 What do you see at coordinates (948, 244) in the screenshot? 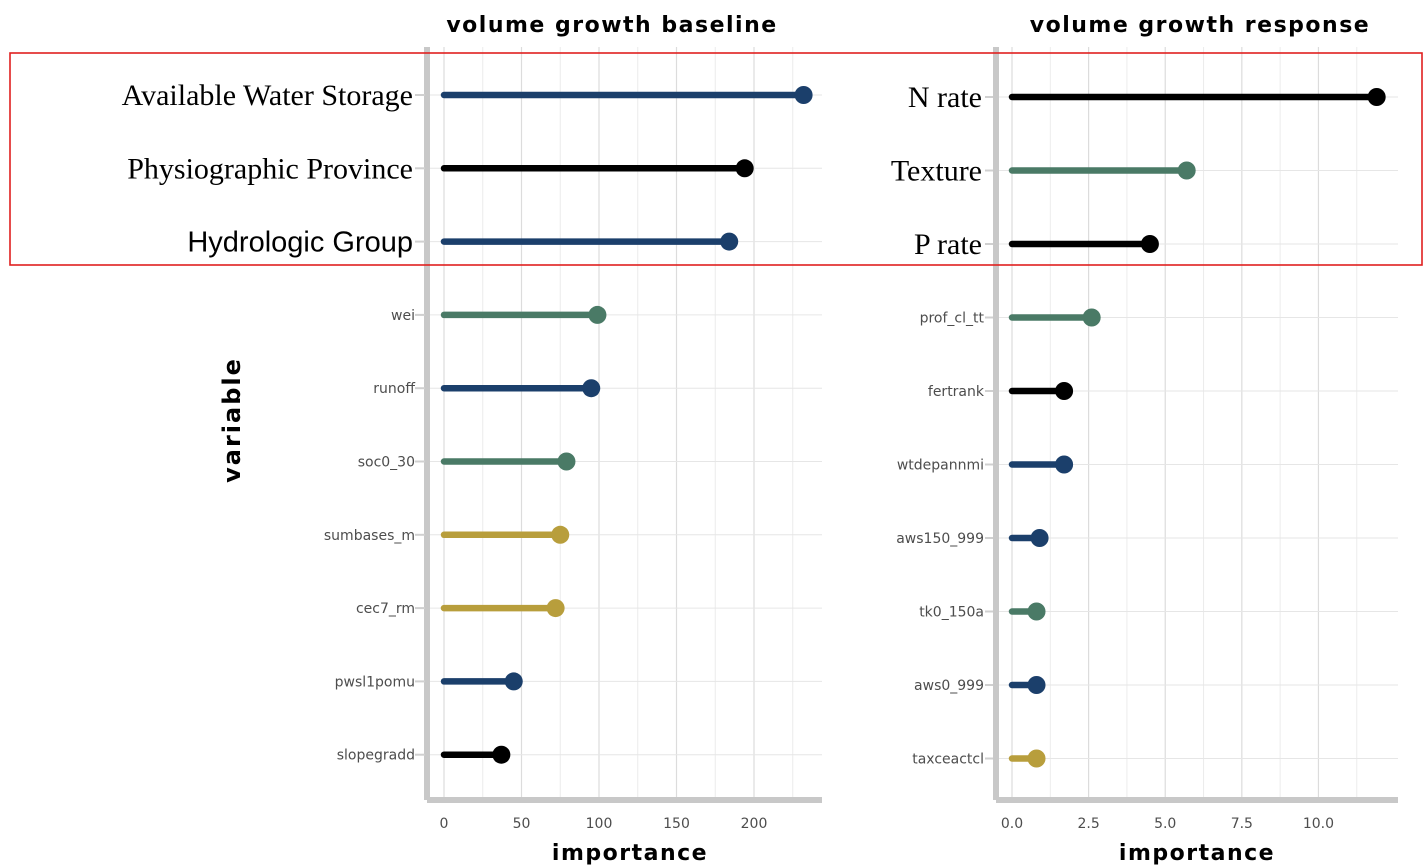
I see `y-tick-label: P rate` at bounding box center [948, 244].